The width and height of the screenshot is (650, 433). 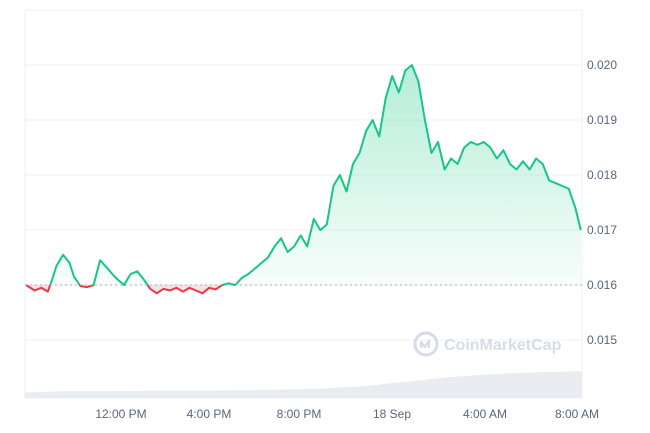 I want to click on x-tick-label: 4:00 PM, so click(x=209, y=414).